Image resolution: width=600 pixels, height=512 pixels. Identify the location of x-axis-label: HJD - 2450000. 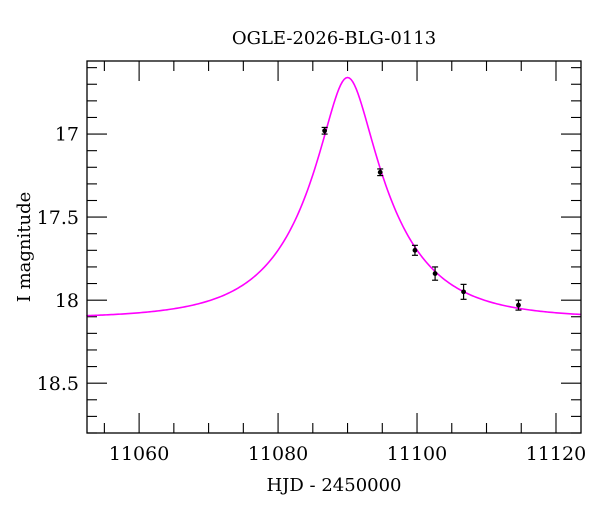
(333, 485).